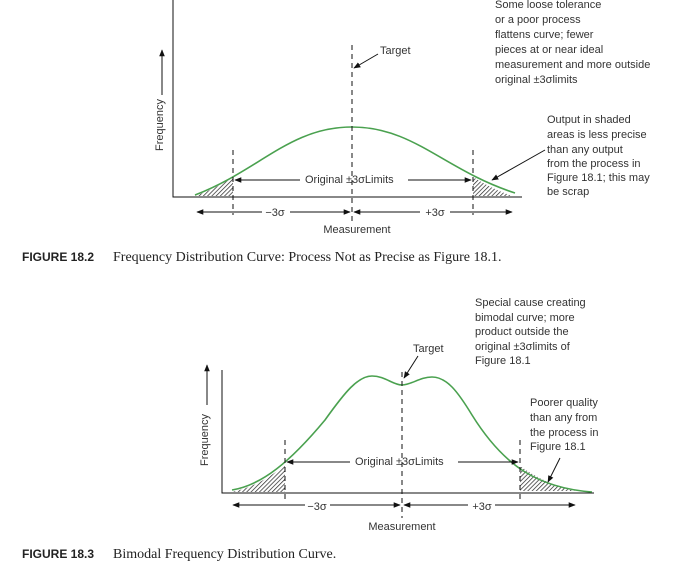 The height and width of the screenshot is (563, 681). Describe the element at coordinates (585, 150) in the screenshot. I see `annotation: than any output` at that location.